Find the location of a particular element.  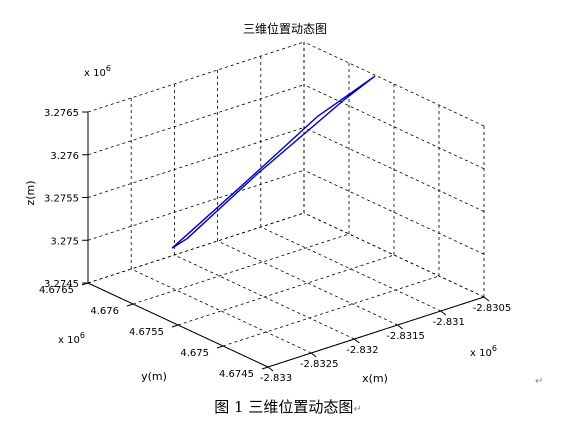

chart-title: 三维位置动态图 is located at coordinates (285, 28).